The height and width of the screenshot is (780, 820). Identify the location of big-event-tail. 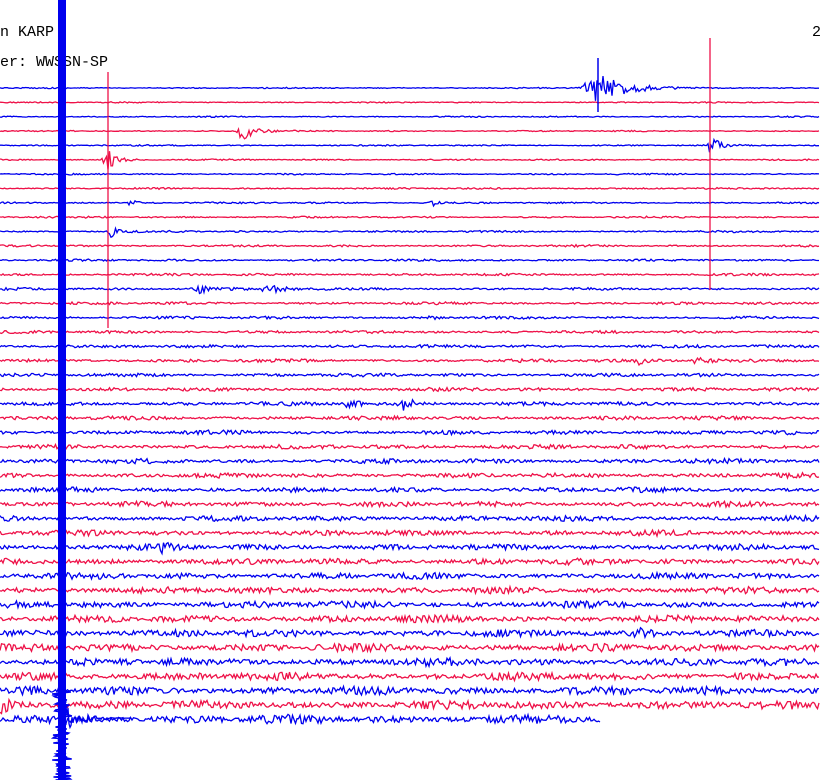
(96, 718).